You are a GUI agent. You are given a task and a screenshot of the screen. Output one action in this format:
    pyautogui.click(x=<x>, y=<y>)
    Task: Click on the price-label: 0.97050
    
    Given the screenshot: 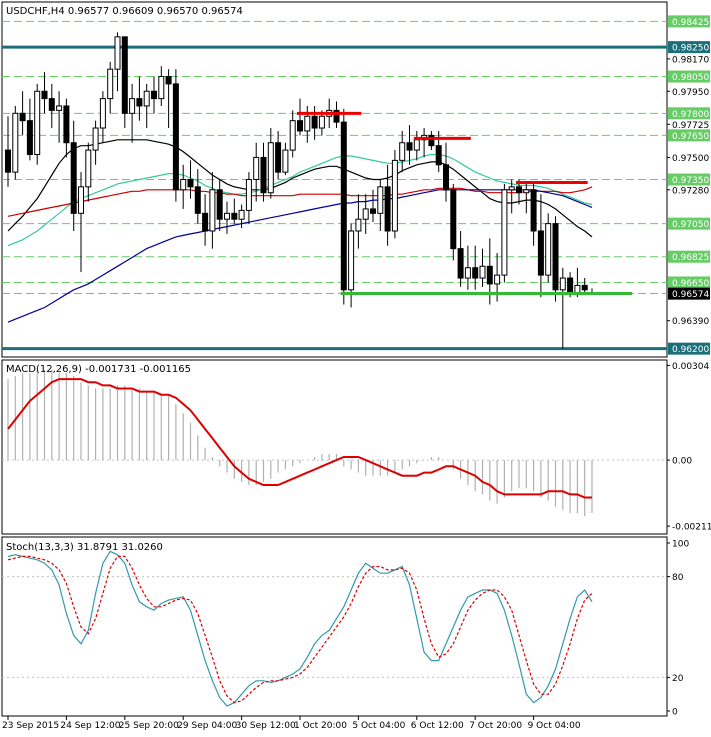 What is the action you would take?
    pyautogui.click(x=690, y=225)
    